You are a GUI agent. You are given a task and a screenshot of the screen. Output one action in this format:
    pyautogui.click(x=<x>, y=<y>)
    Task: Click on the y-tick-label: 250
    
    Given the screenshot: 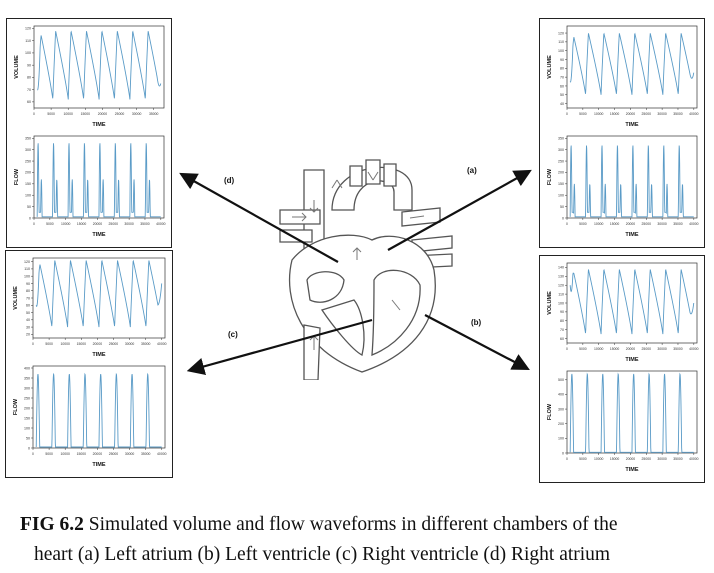 What is the action you would take?
    pyautogui.click(x=561, y=161)
    